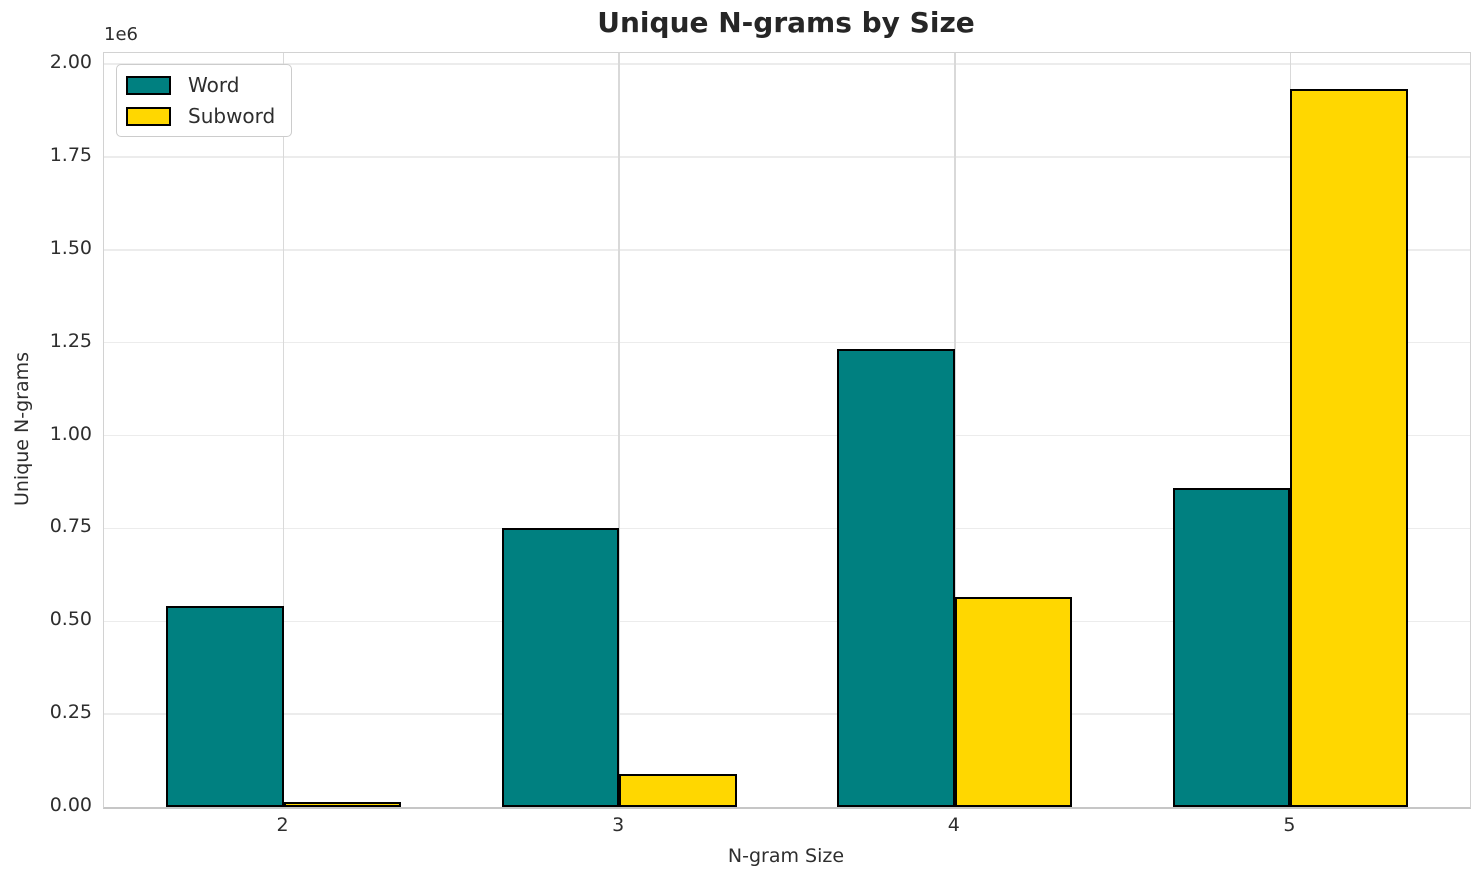  What do you see at coordinates (232, 116) in the screenshot?
I see `legend-label: Subword` at bounding box center [232, 116].